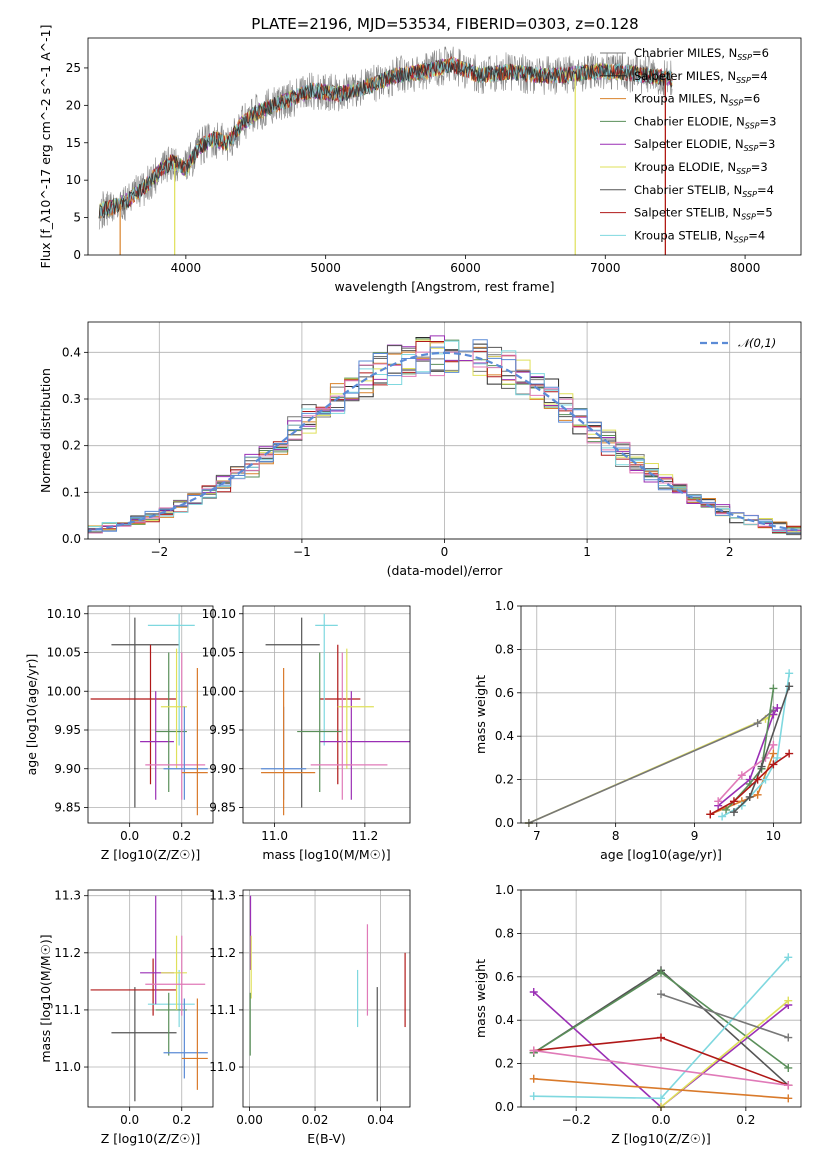  What do you see at coordinates (759, 76) in the screenshot?
I see `legend-value-1: =4` at bounding box center [759, 76].